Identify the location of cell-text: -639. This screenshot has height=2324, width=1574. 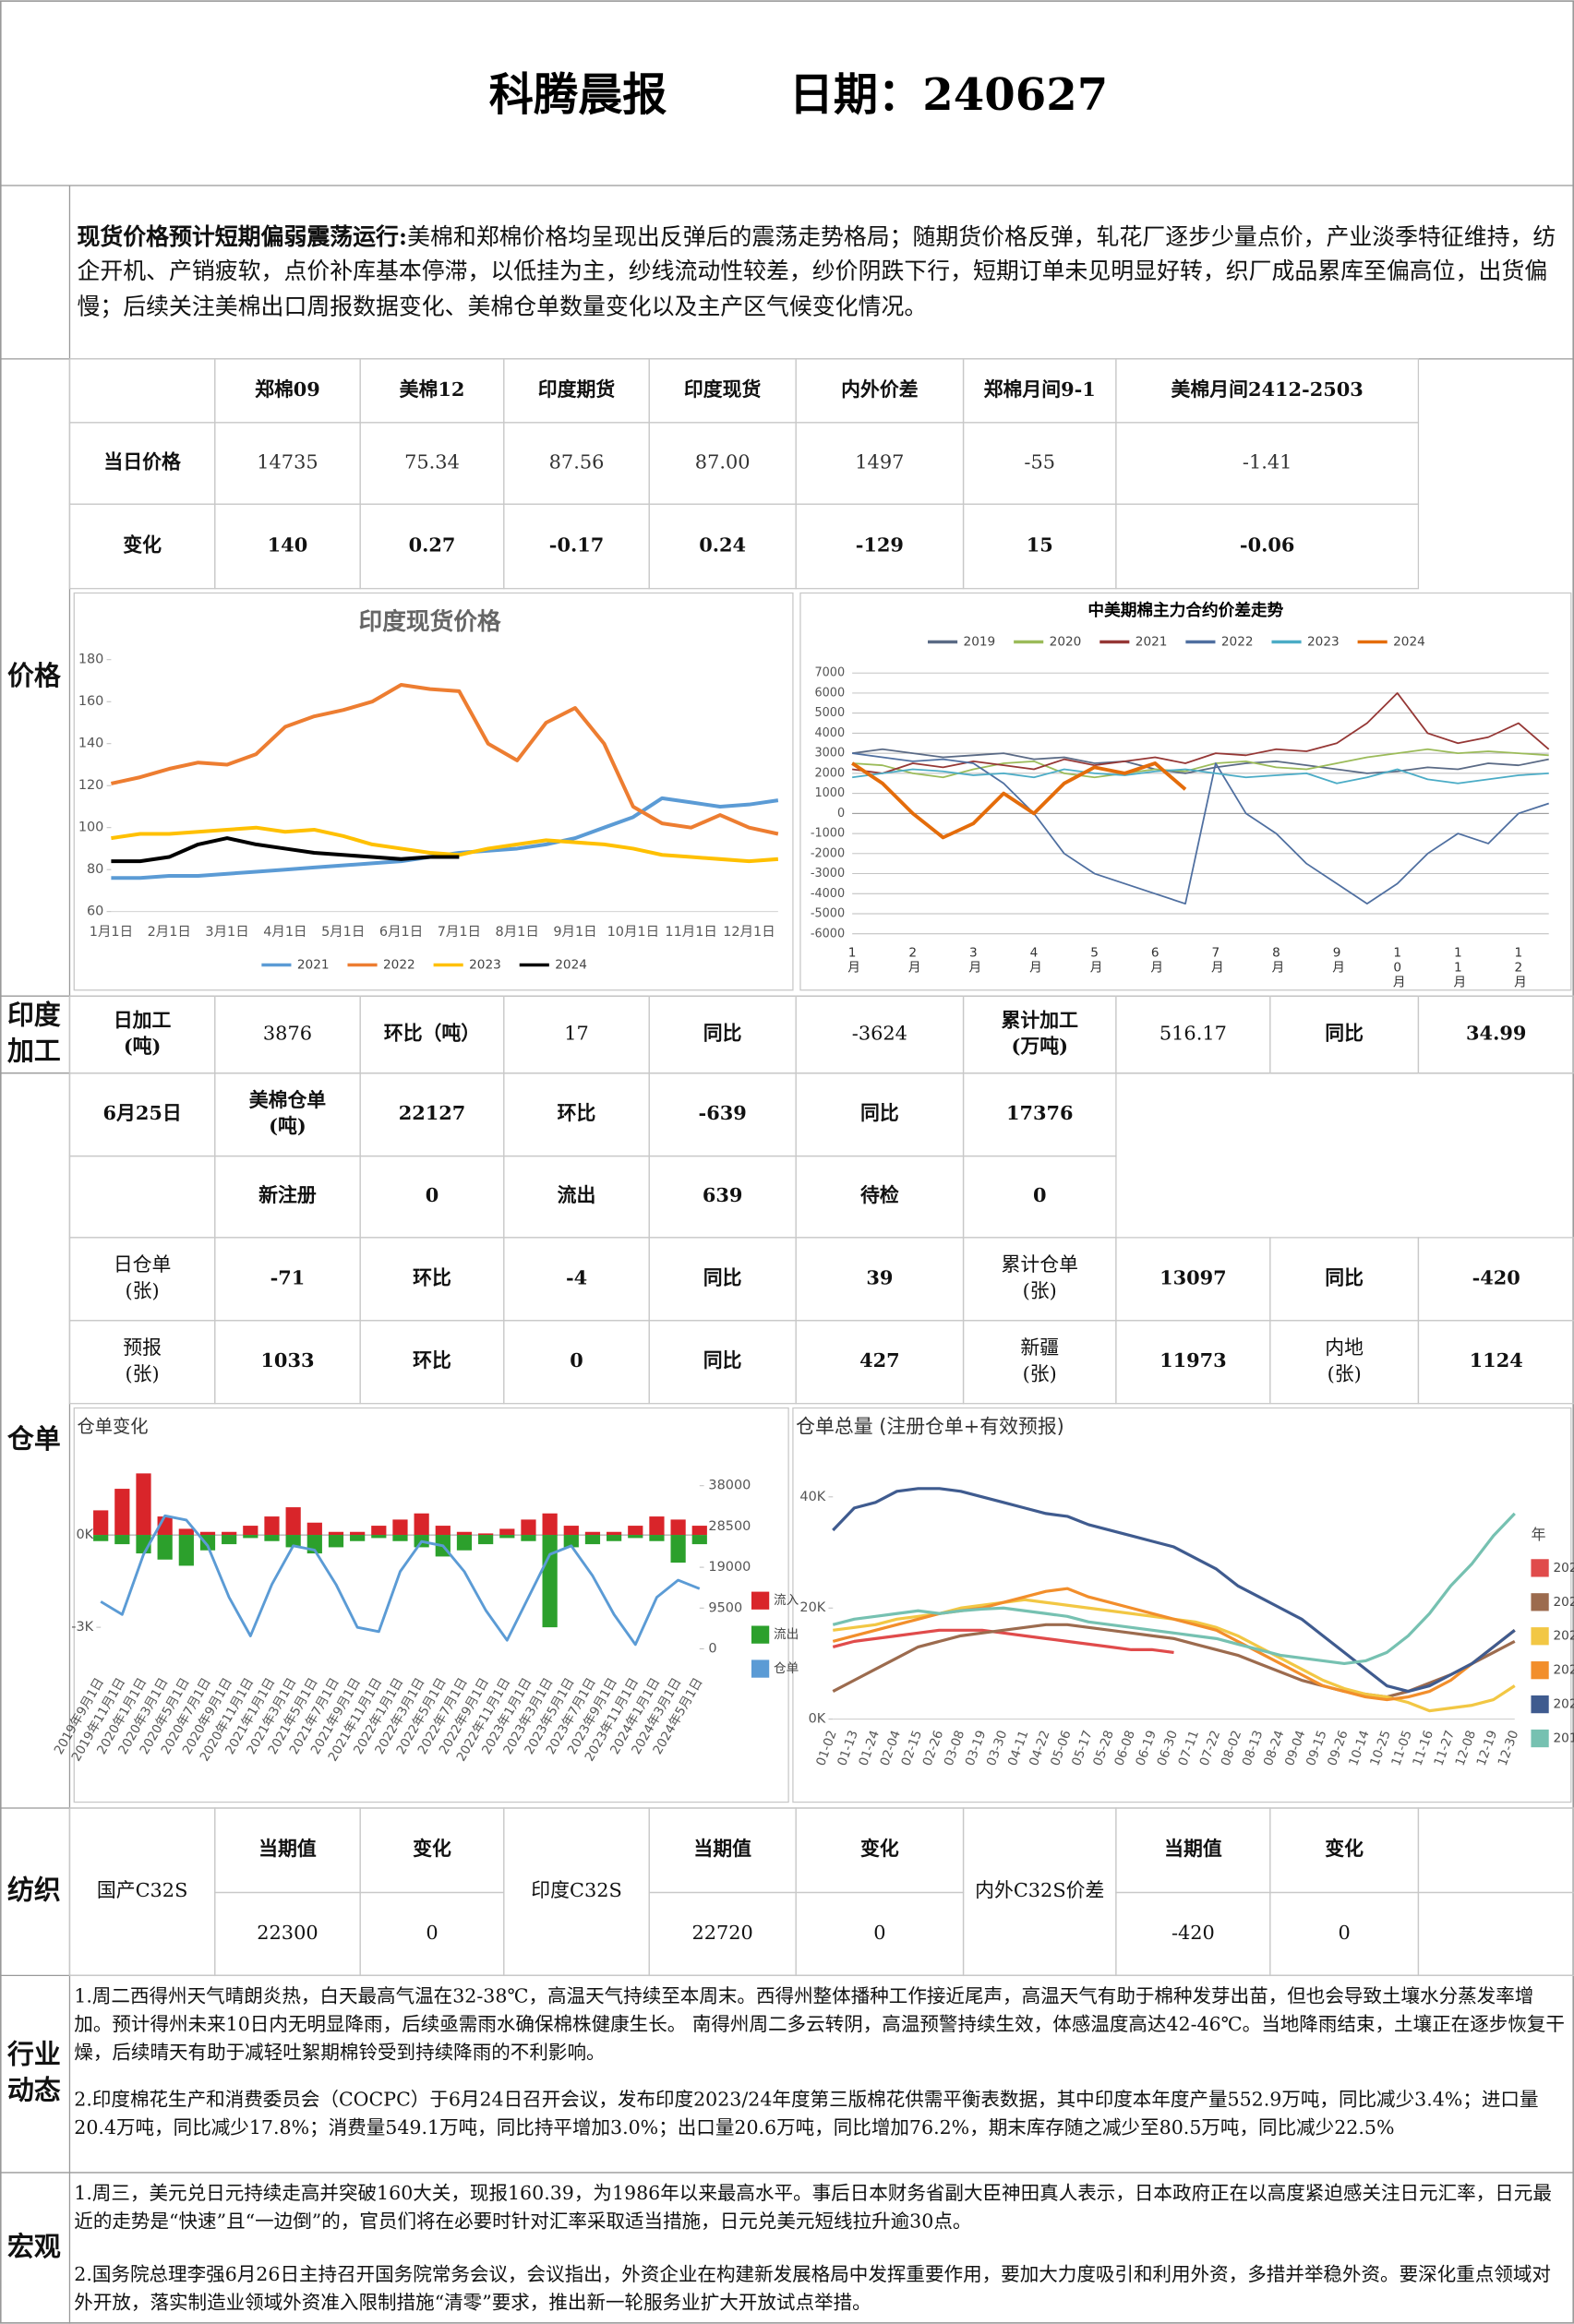
(723, 1112).